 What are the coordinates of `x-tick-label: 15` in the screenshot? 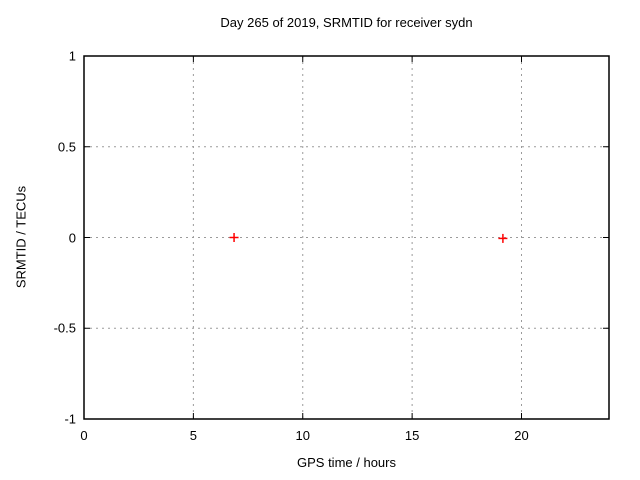 It's located at (412, 435).